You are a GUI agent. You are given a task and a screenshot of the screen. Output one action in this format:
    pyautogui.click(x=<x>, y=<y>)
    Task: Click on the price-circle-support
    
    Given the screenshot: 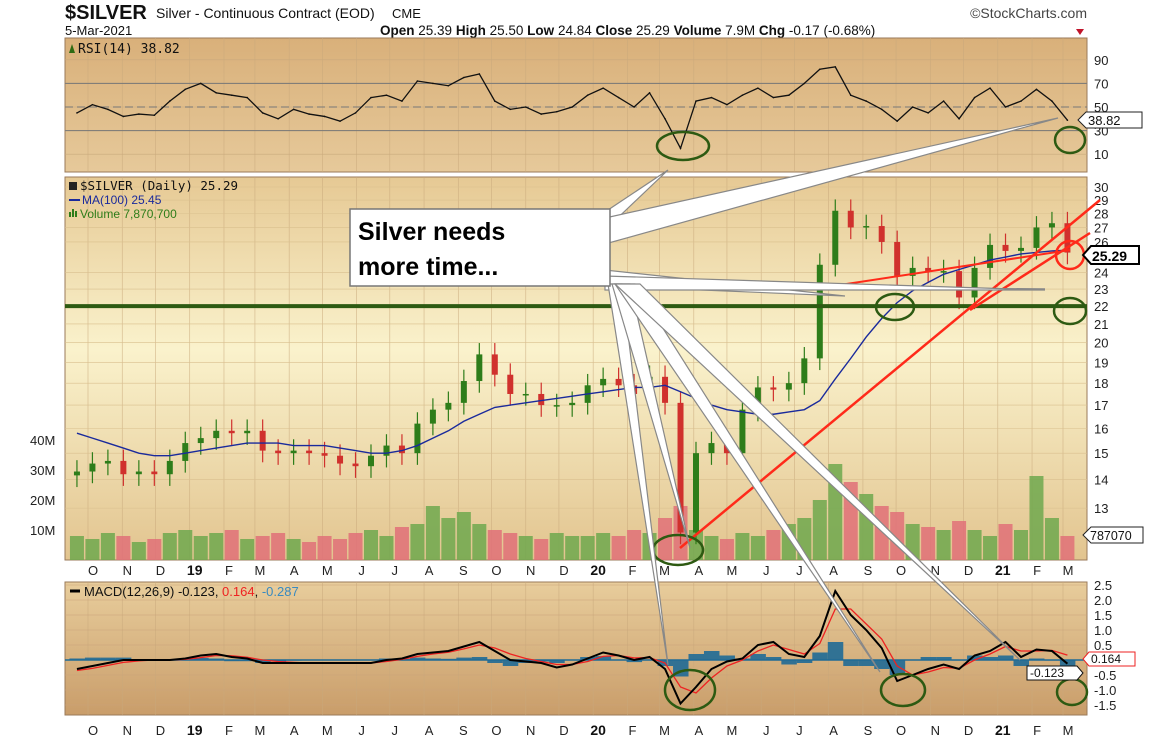 What is the action you would take?
    pyautogui.click(x=1070, y=311)
    